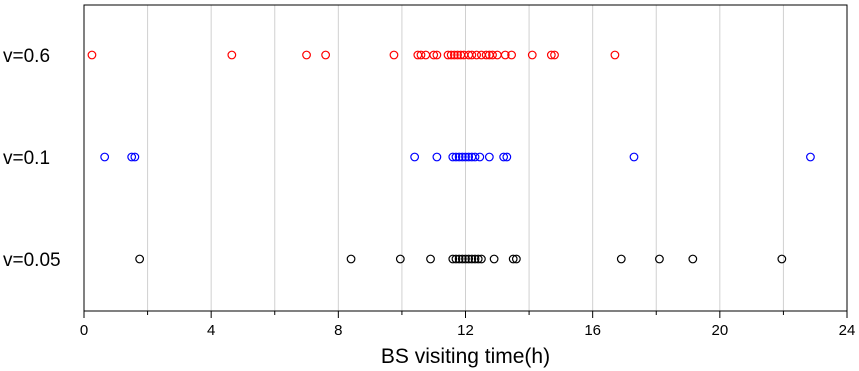  Describe the element at coordinates (465, 330) in the screenshot. I see `x-tick-label: 12` at that location.